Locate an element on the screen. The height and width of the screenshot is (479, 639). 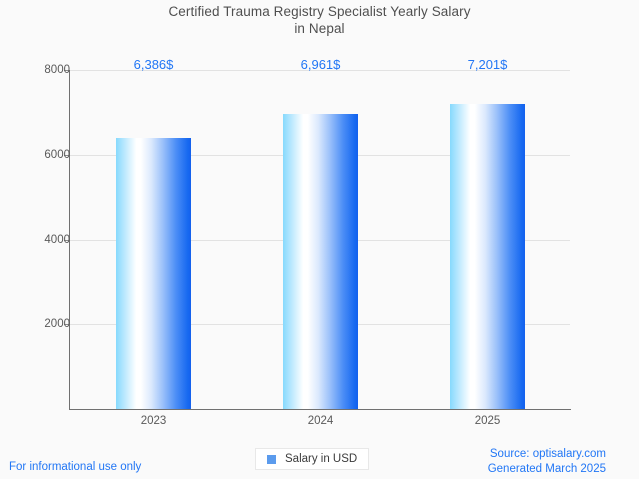
bar-2023 is located at coordinates (153, 273).